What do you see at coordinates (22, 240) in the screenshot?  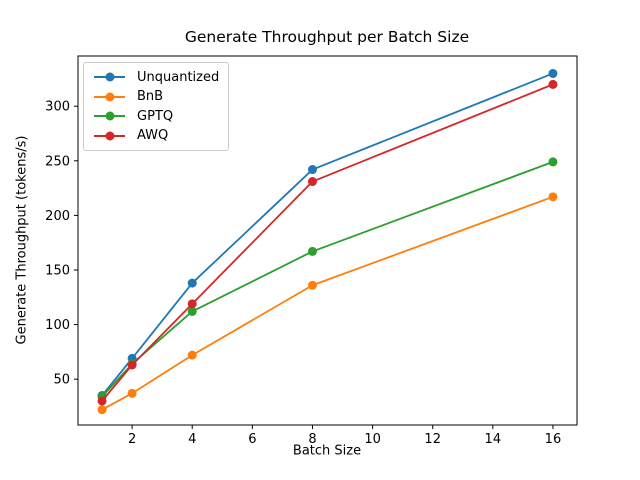 I see `y-axis-label: Generate Throughput (tokens/s)` at bounding box center [22, 240].